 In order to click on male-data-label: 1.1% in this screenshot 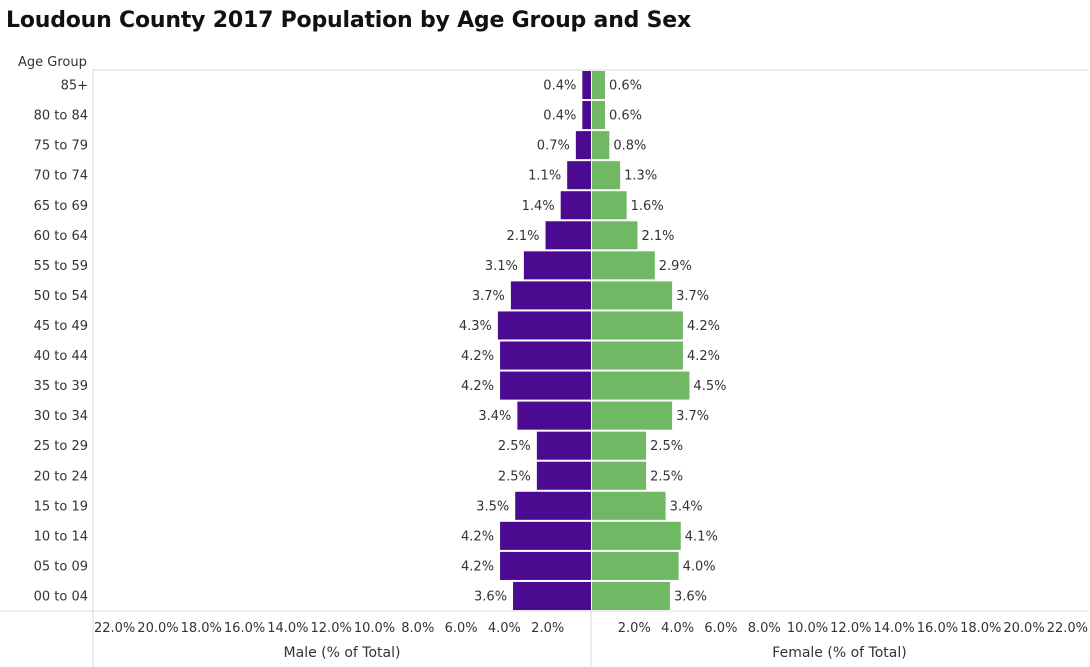, I will do `click(544, 176)`.